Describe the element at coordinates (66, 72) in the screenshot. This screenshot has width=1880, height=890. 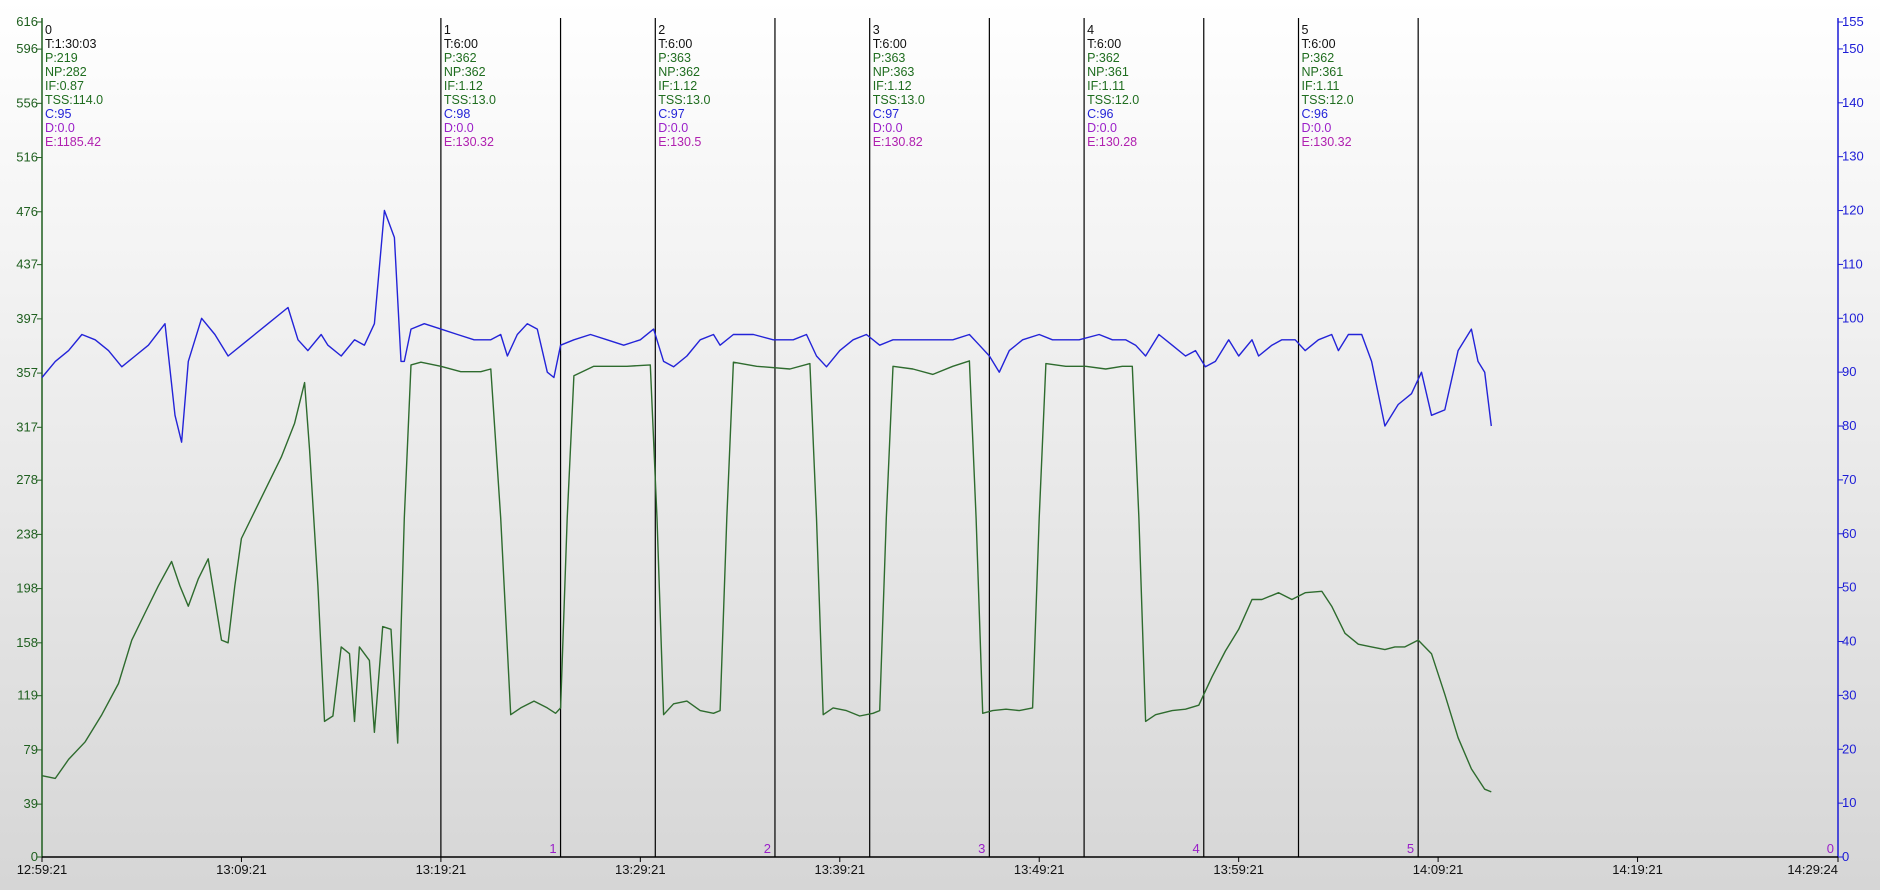
I see `lap-np-stat: NP:282` at that location.